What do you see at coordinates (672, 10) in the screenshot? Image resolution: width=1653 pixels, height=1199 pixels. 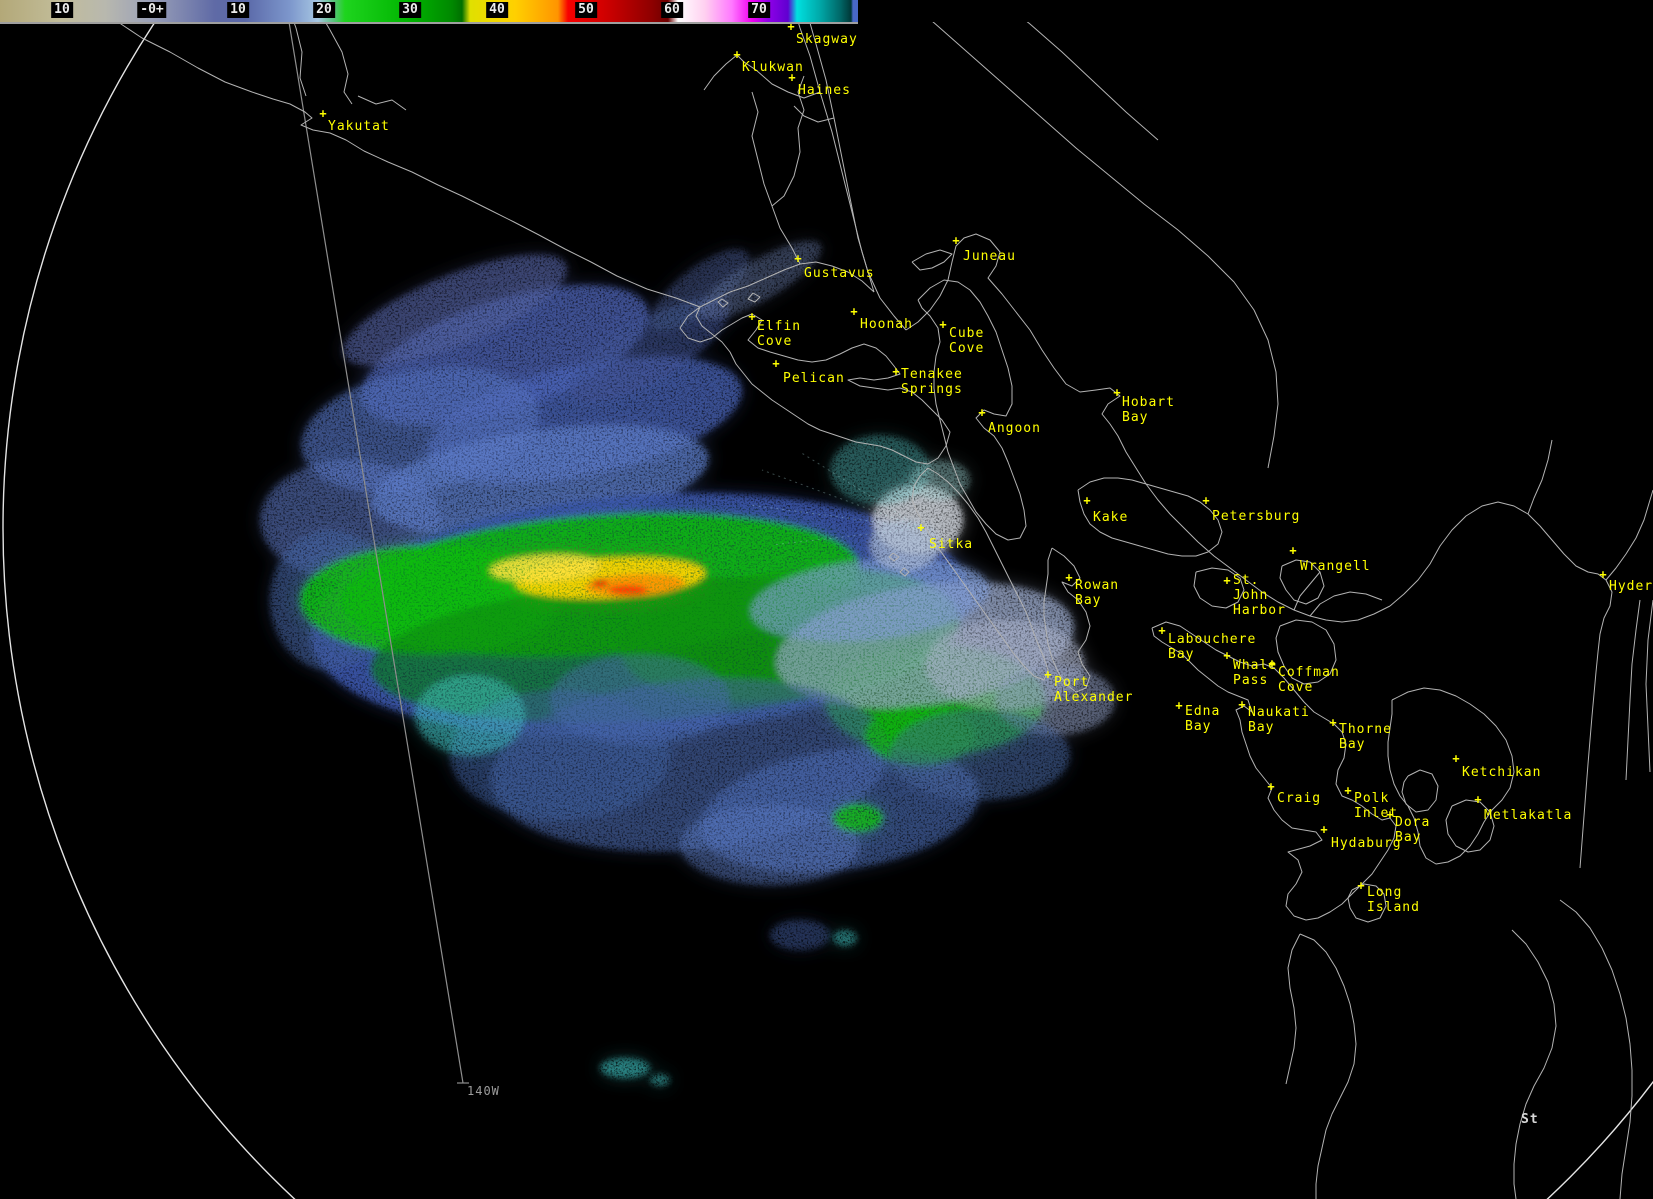 I see `colorbar-tick-60: 60` at bounding box center [672, 10].